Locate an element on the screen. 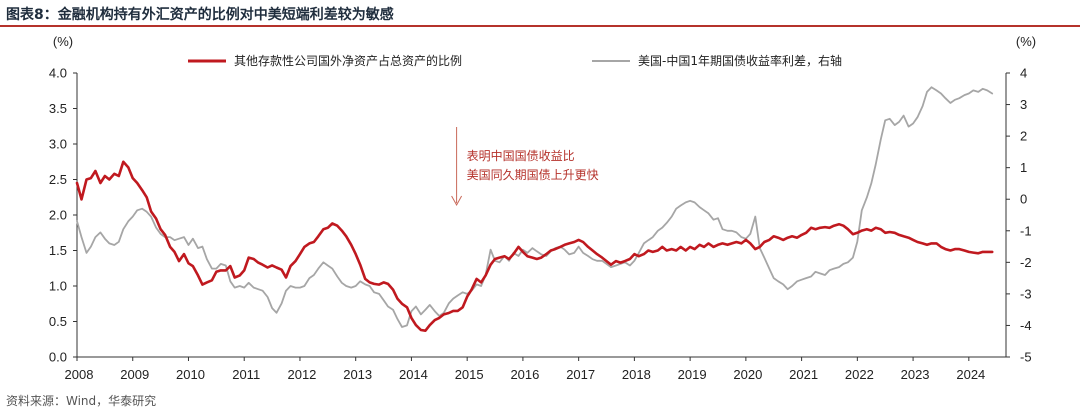  x-tick-label: 2010 is located at coordinates (190, 374).